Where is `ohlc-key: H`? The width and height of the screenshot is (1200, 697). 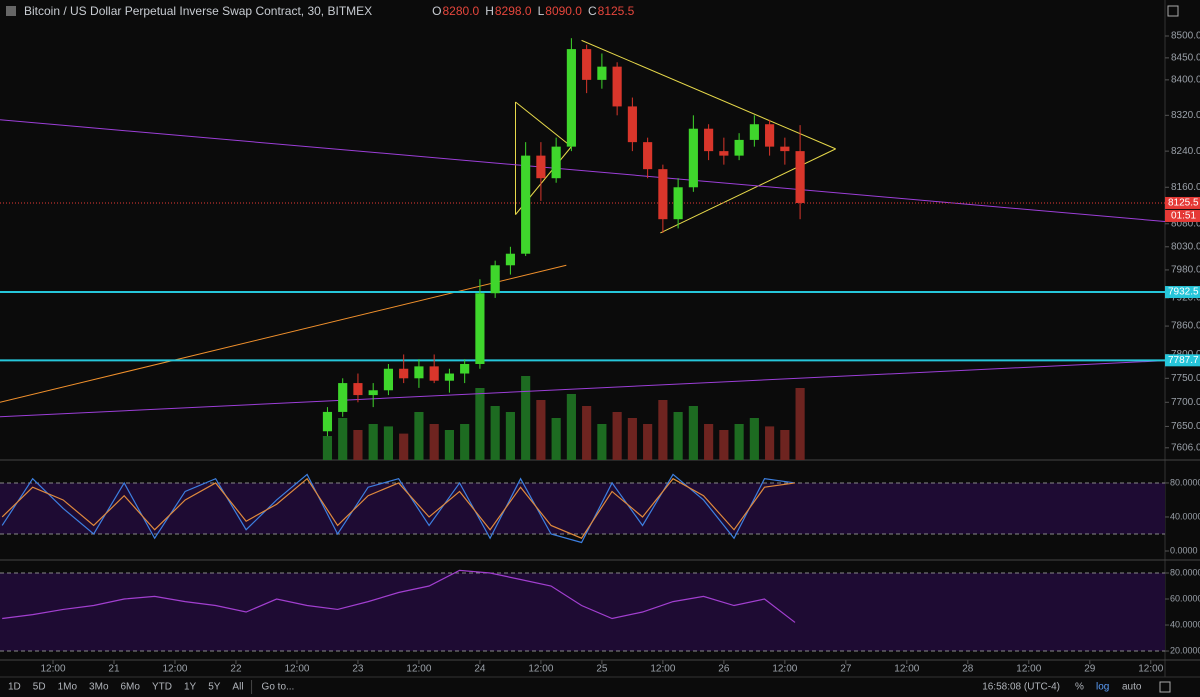 ohlc-key: H is located at coordinates (489, 11).